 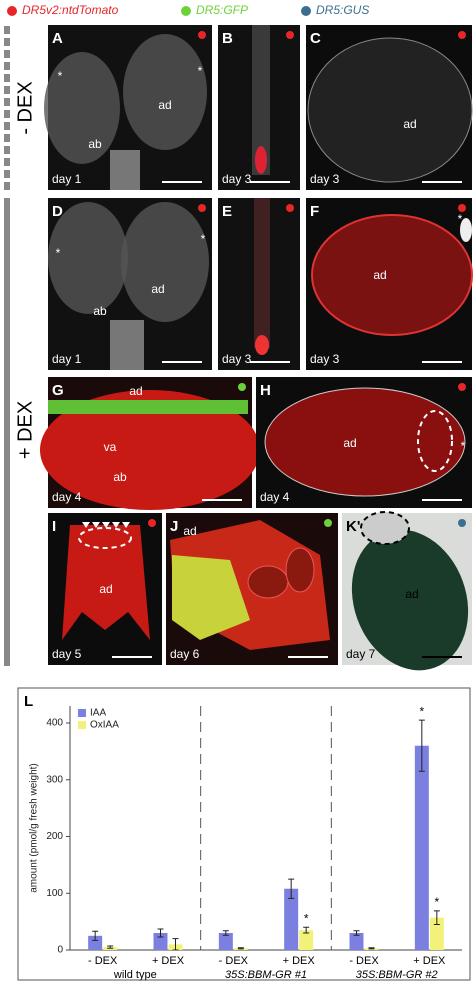 I want to click on panel-letter: A, so click(x=57, y=38).